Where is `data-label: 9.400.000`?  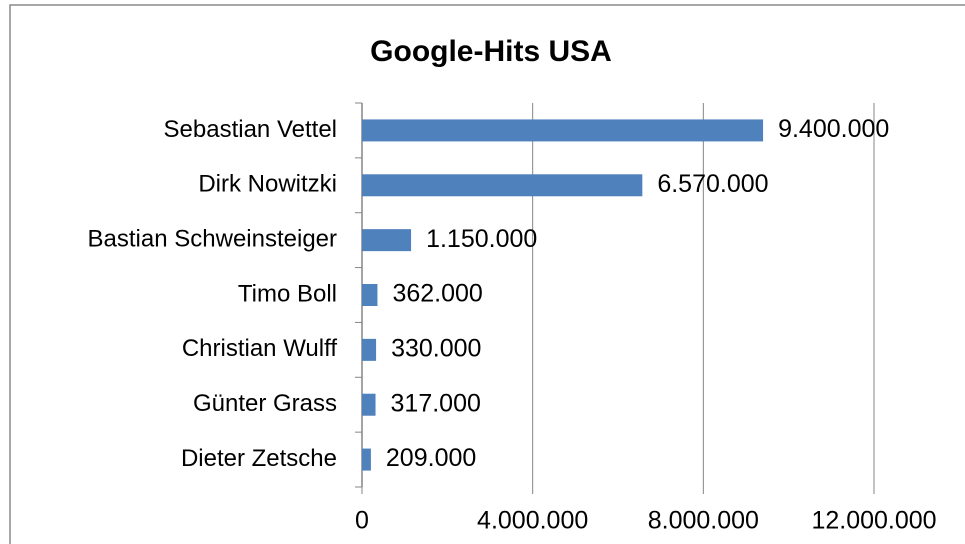 data-label: 9.400.000 is located at coordinates (833, 129).